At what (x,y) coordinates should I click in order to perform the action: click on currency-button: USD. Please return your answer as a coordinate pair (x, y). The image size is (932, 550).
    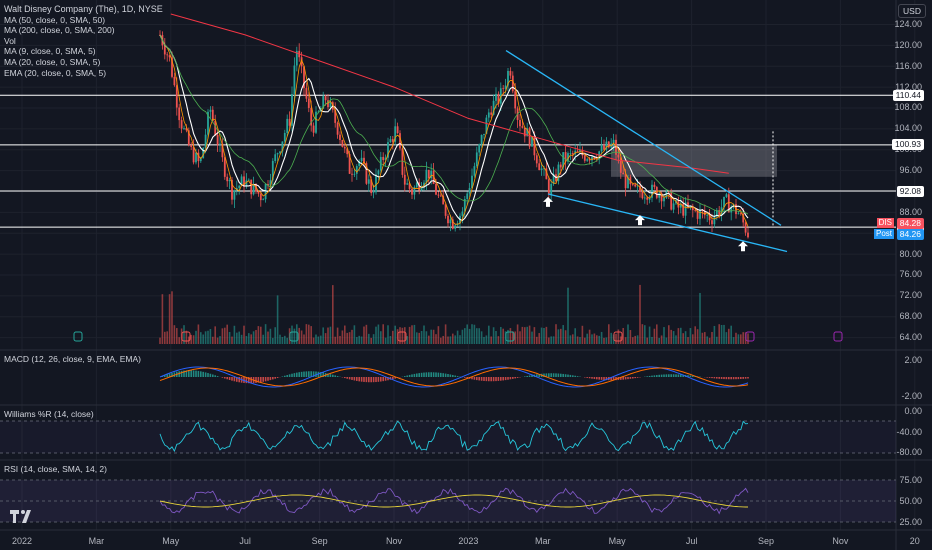
    Looking at the image, I should click on (912, 11).